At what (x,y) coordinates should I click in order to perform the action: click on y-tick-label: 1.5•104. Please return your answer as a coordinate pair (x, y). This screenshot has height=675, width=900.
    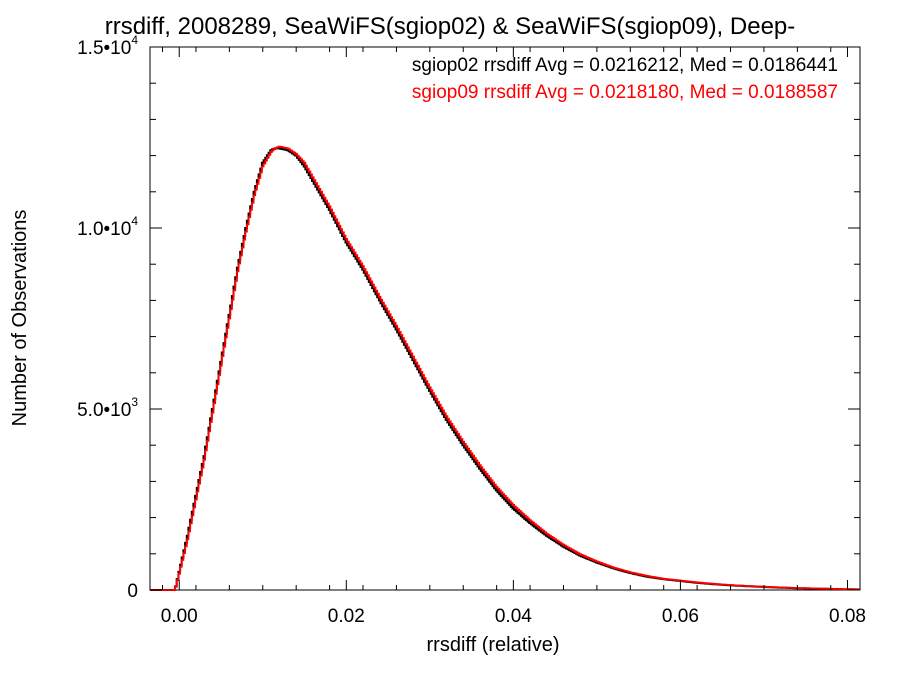
    Looking at the image, I should click on (107, 46).